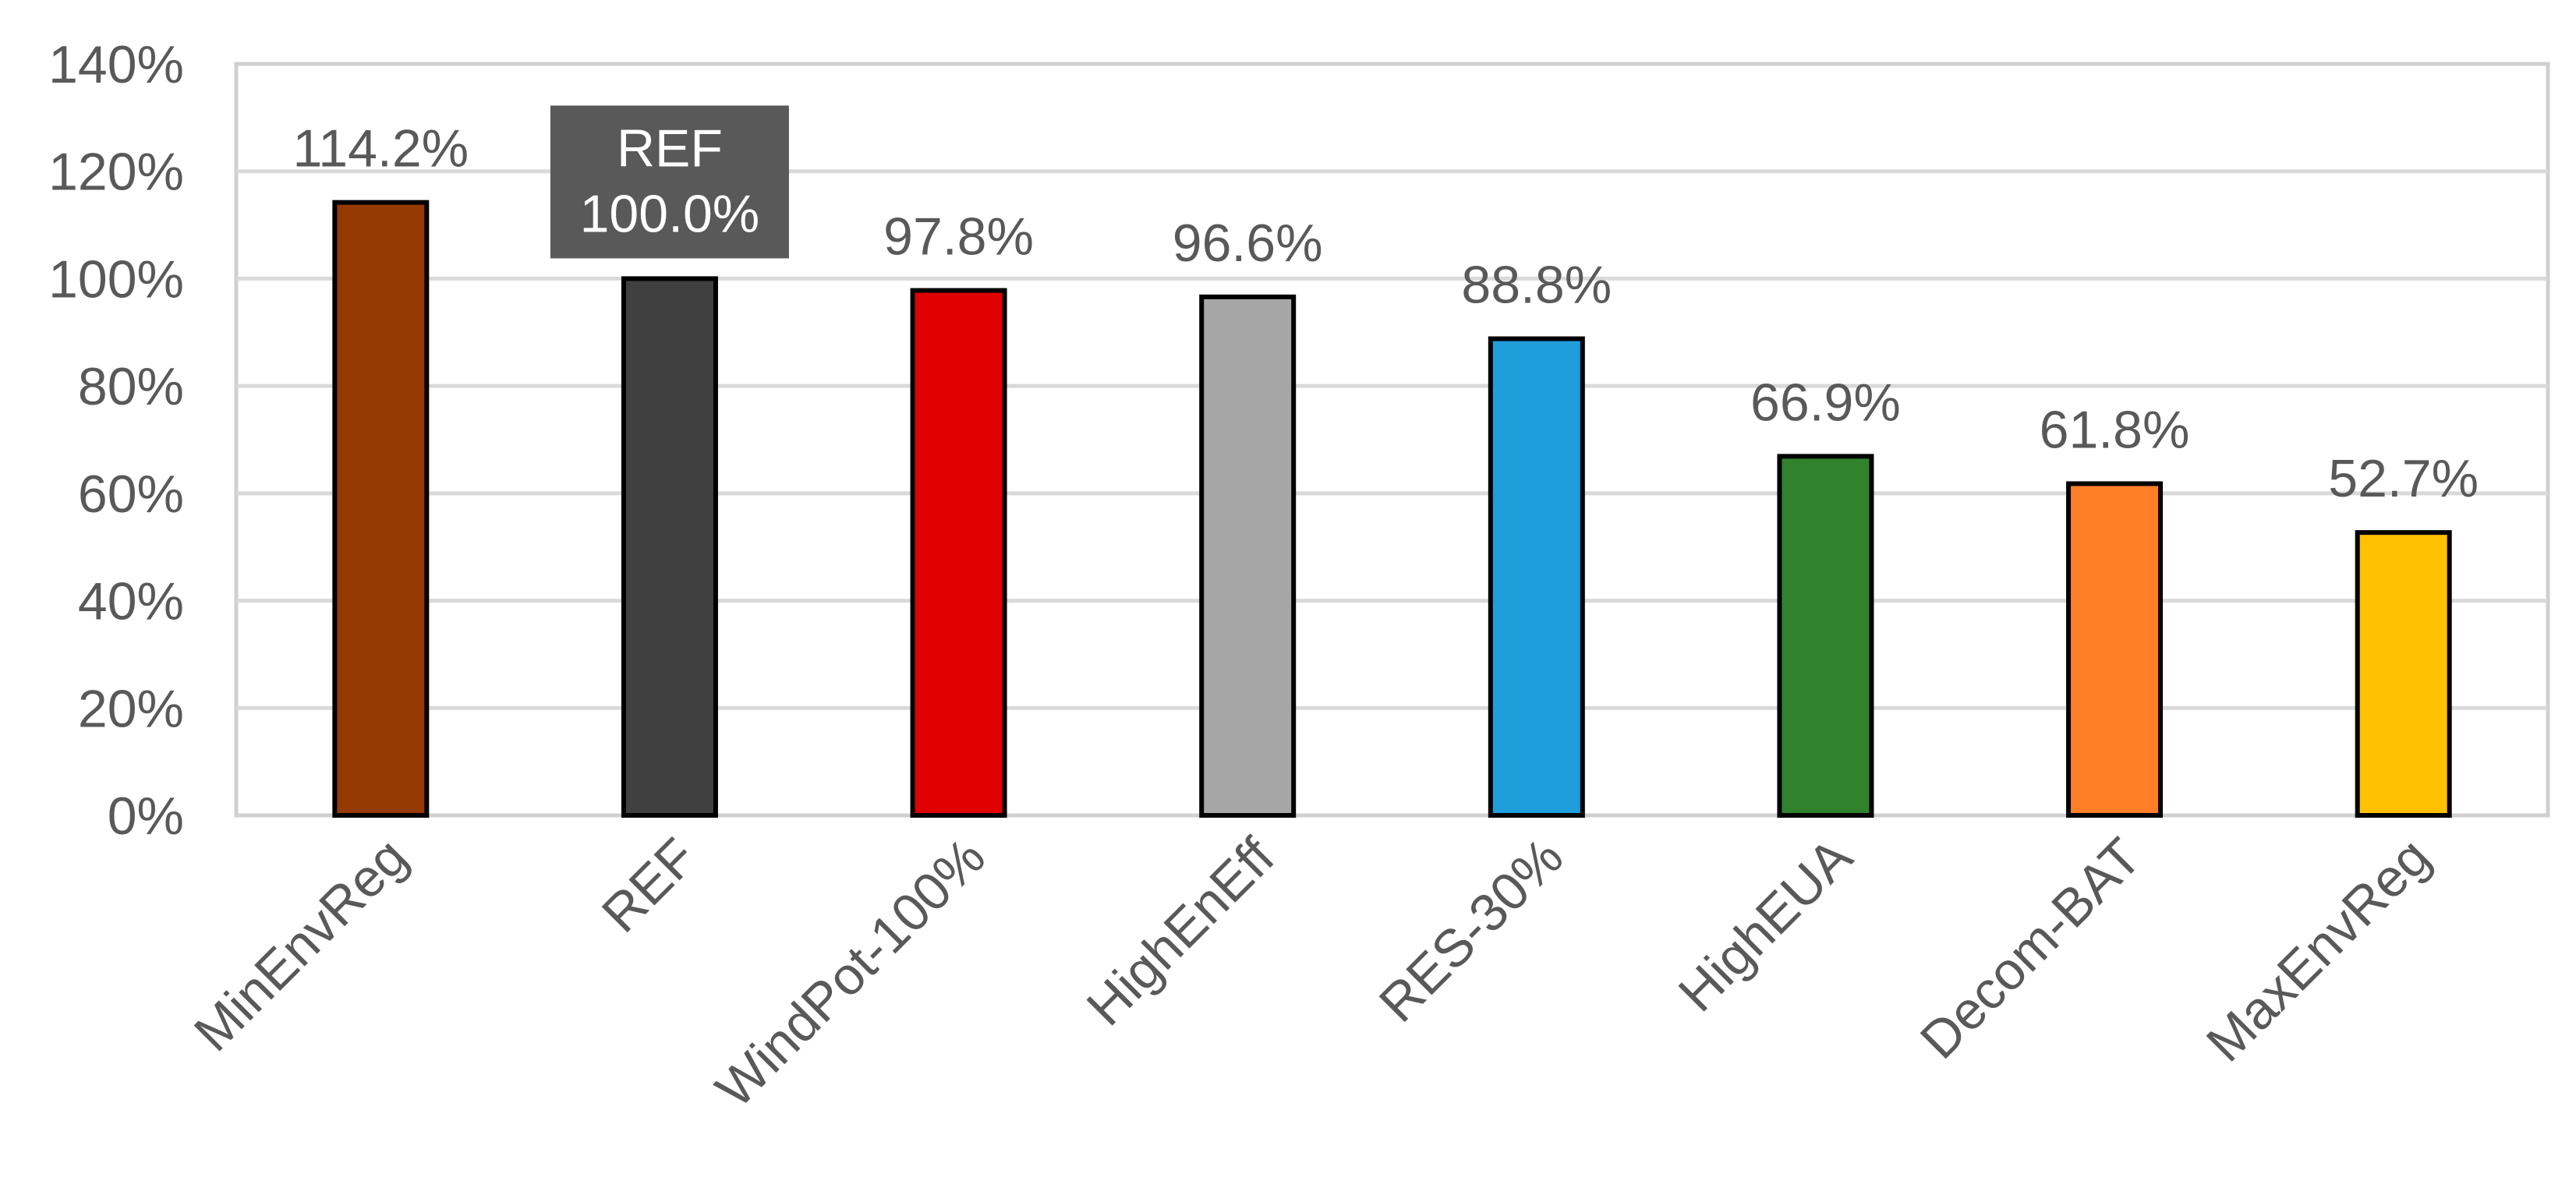 The height and width of the screenshot is (1195, 2576). What do you see at coordinates (2115, 429) in the screenshot?
I see `data-label: 61.8%` at bounding box center [2115, 429].